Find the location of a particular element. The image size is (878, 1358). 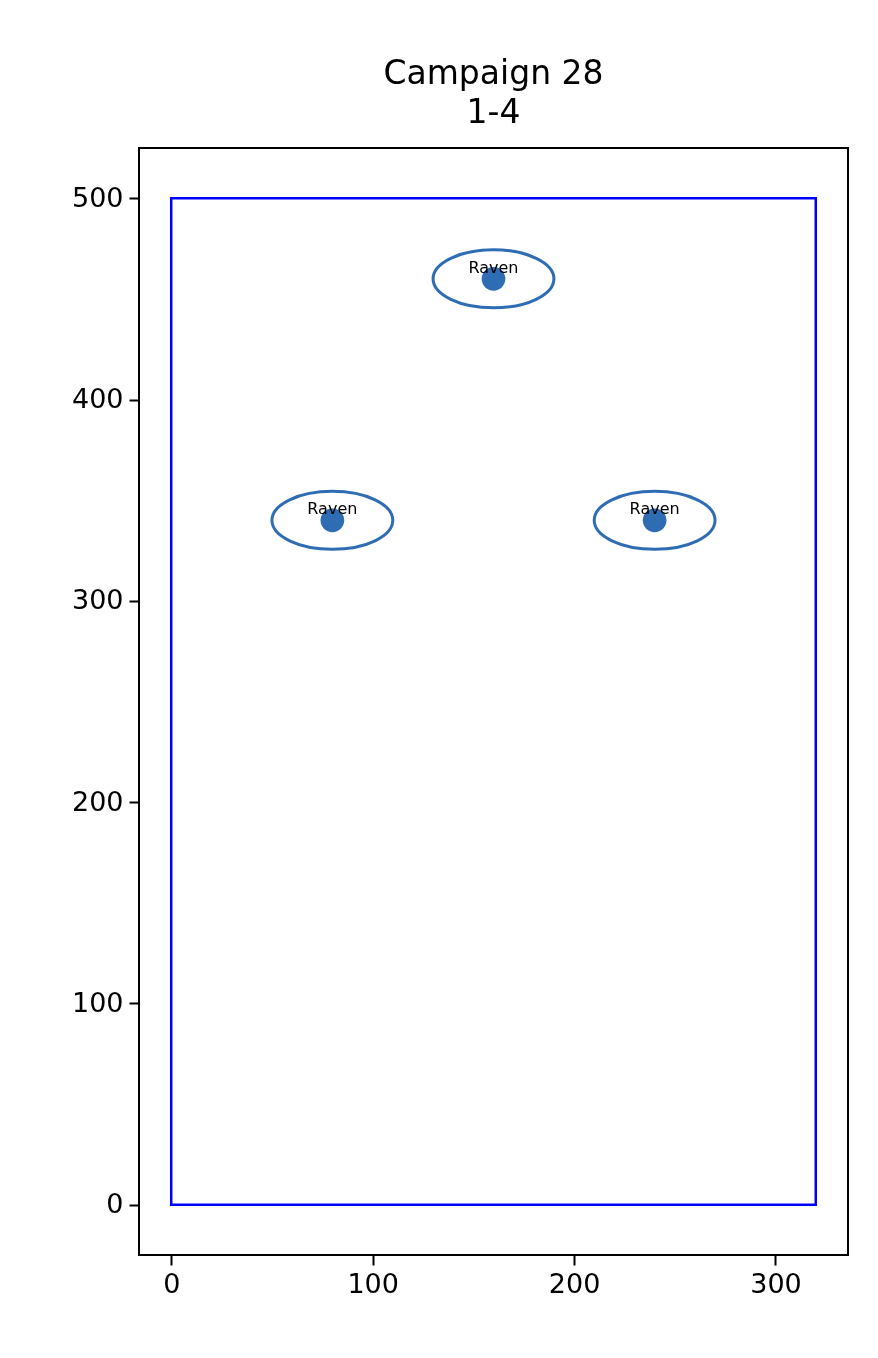

x-tick-label: 300 is located at coordinates (776, 1283).